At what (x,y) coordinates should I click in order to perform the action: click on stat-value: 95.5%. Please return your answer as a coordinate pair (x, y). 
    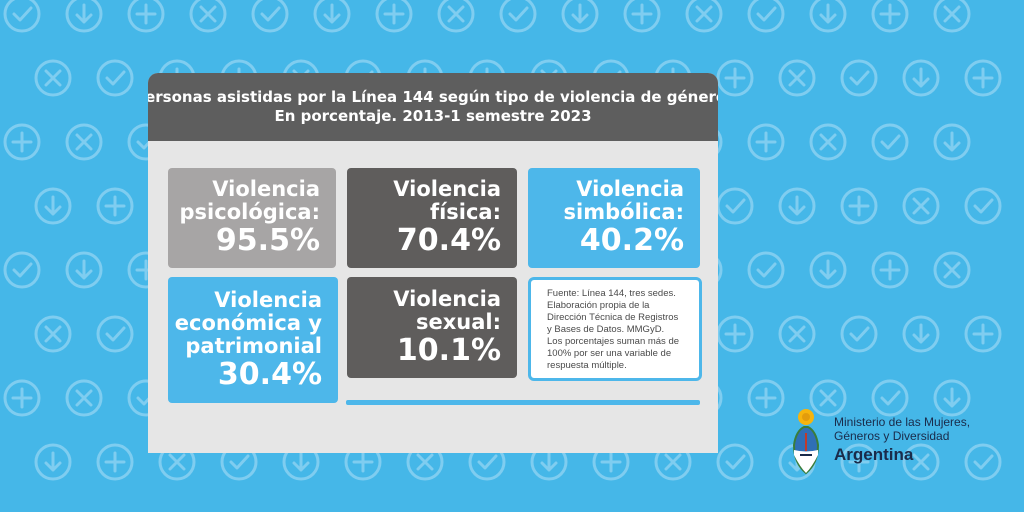
    Looking at the image, I should click on (267, 240).